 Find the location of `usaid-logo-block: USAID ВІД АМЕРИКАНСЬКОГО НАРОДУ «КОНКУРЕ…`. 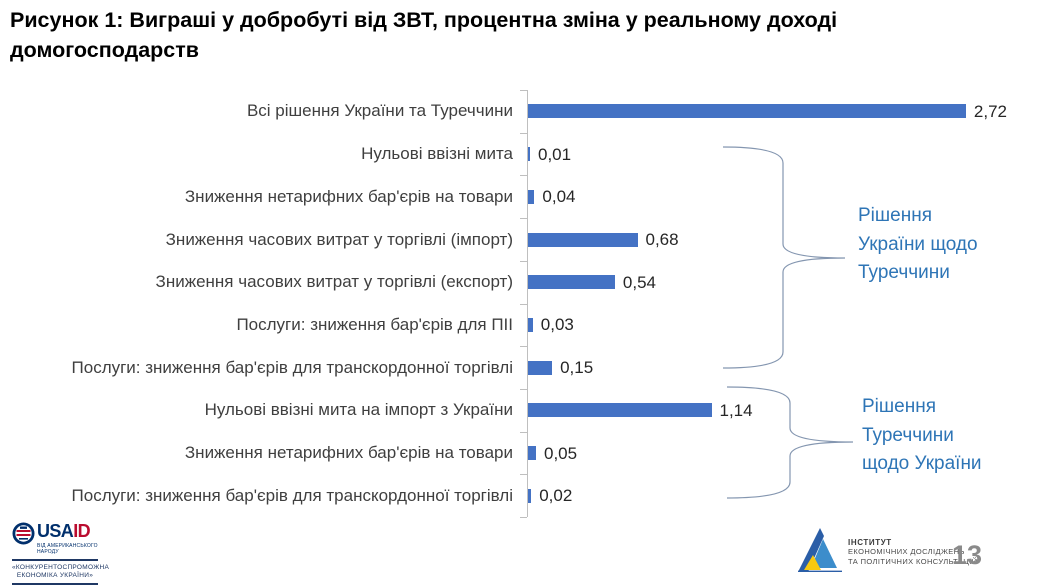

usaid-logo-block: USAID ВІД АМЕРИКАНСЬКОГО НАРОДУ «КОНКУРЕ… is located at coordinates (61, 553).